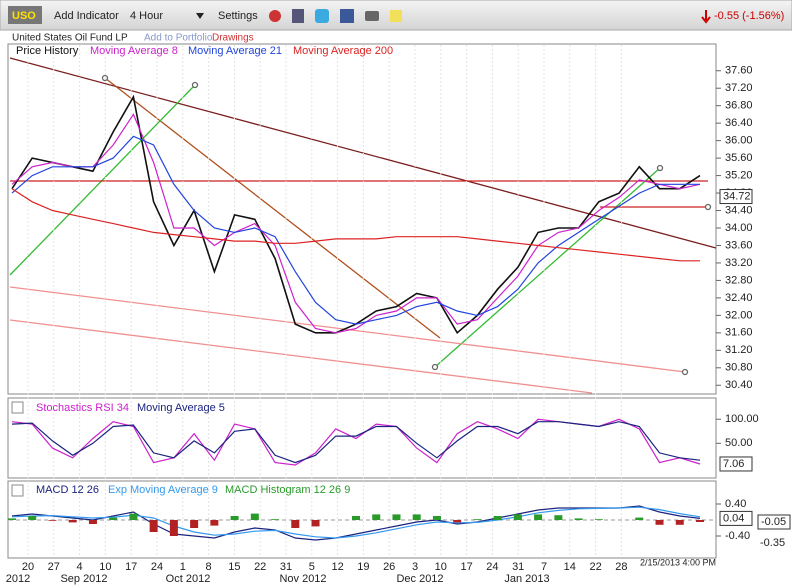  What do you see at coordinates (739, 228) in the screenshot?
I see `y-tick-label: 34.00` at bounding box center [739, 228].